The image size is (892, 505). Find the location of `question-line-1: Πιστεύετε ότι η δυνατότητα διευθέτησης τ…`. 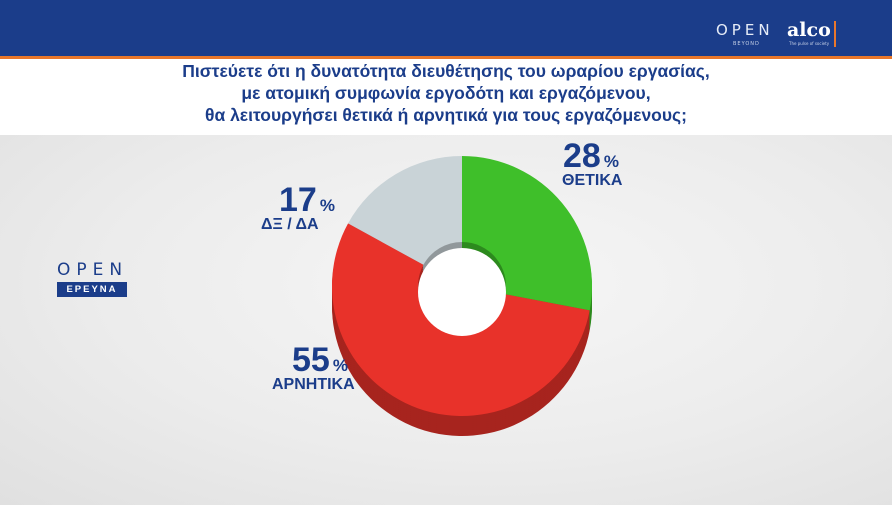

question-line-1: Πιστεύετε ότι η δυνατότητα διευθέτησης τ… is located at coordinates (446, 71).